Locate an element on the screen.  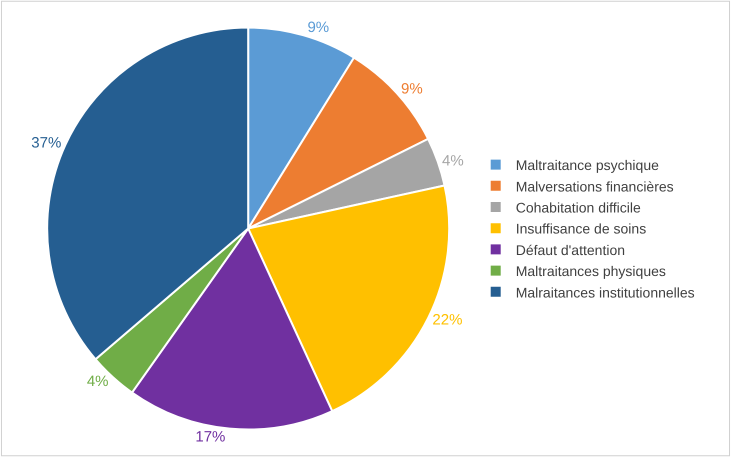
legend-label: Défaut d'attention is located at coordinates (571, 250).